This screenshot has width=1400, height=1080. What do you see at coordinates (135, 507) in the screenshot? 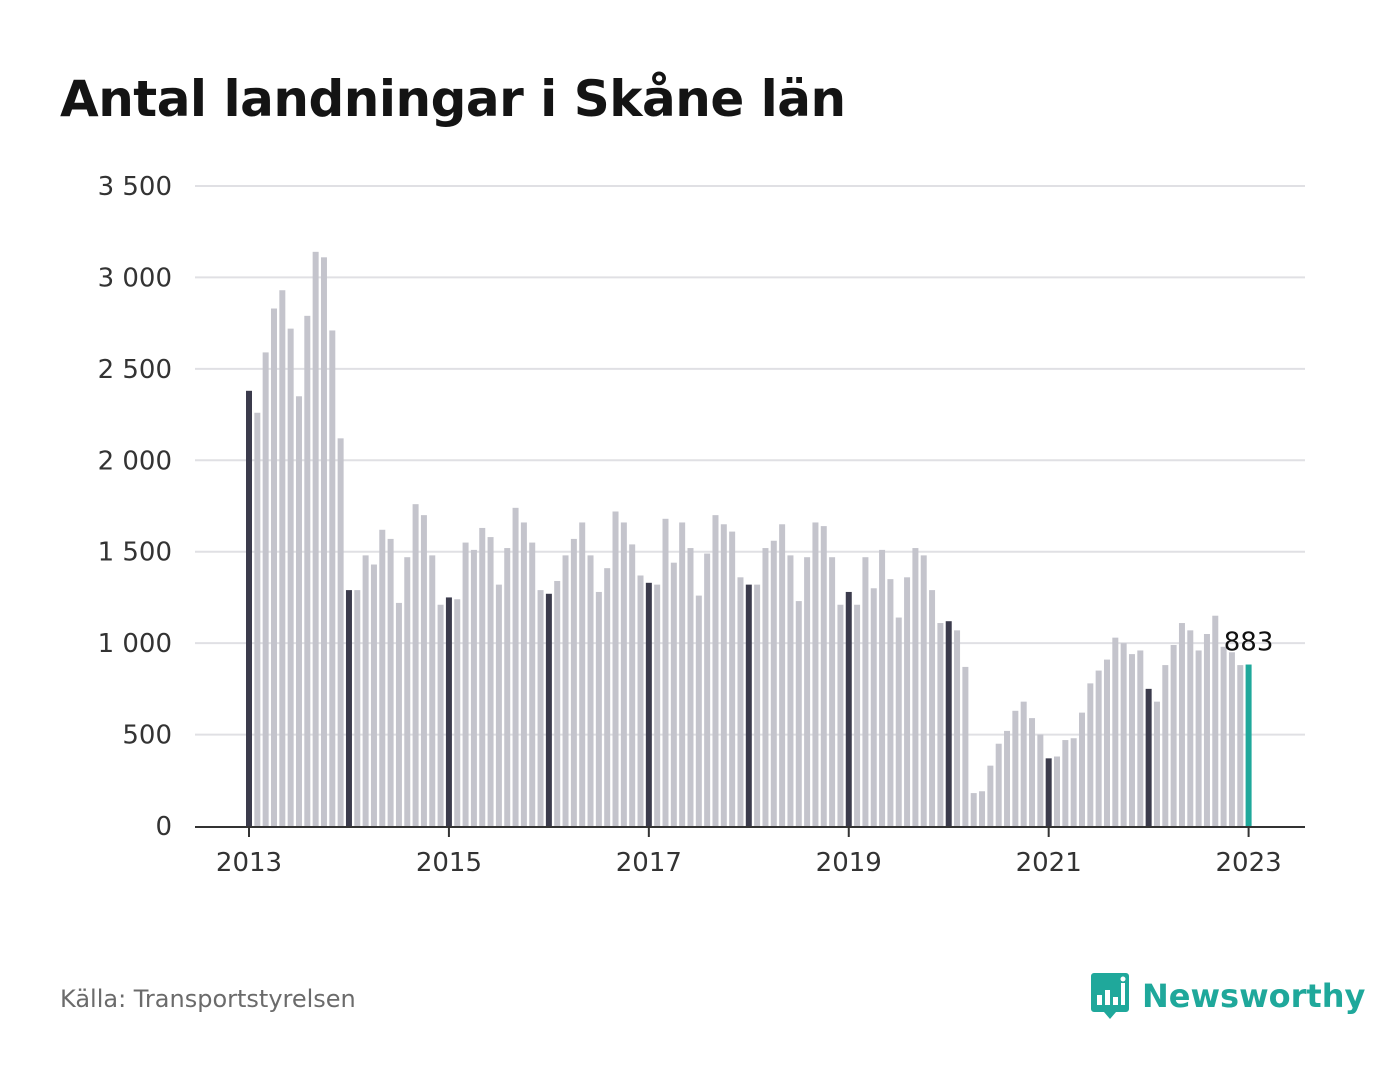
I see `y-axis-tick-labels: 0 500 1 000 1 500 2 000 2 500 3 000 3 500` at bounding box center [135, 507].